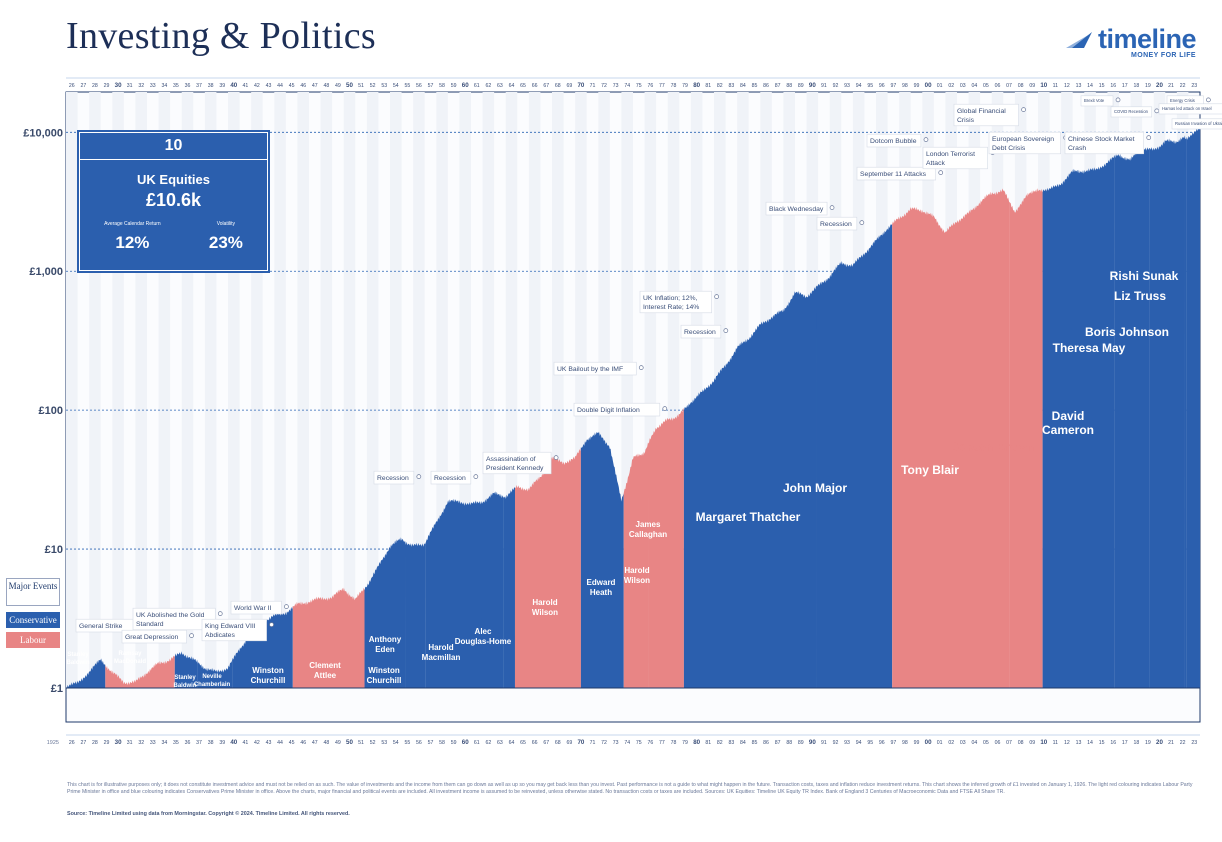  I want to click on year-tick-label: 54, so click(396, 743).